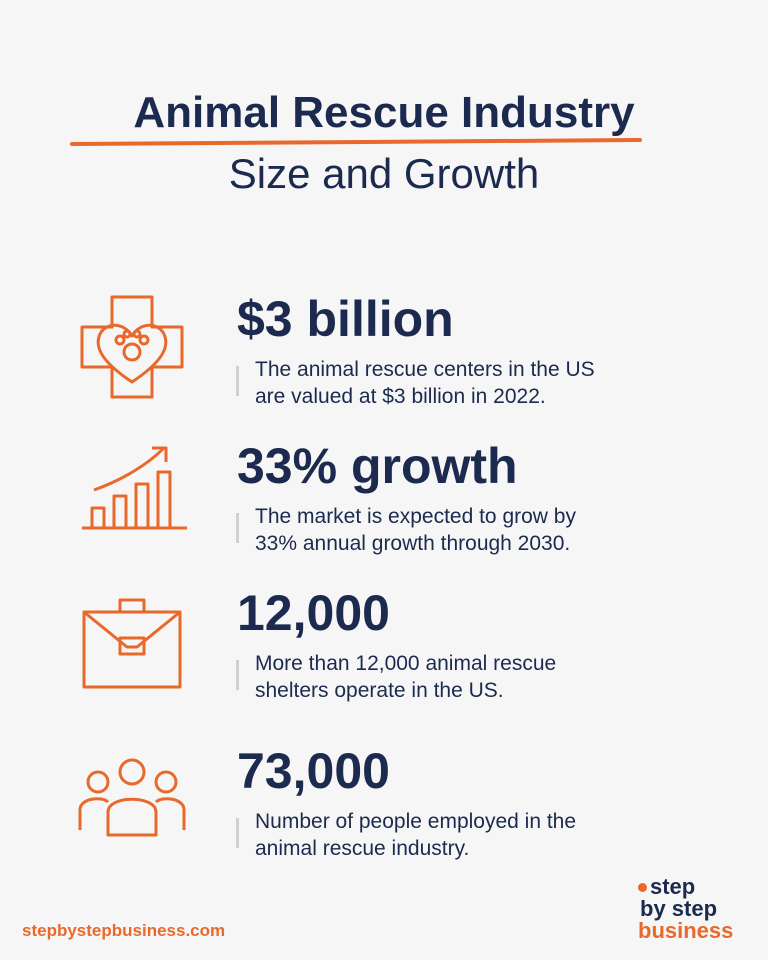  I want to click on icon-rescue, so click(132, 347).